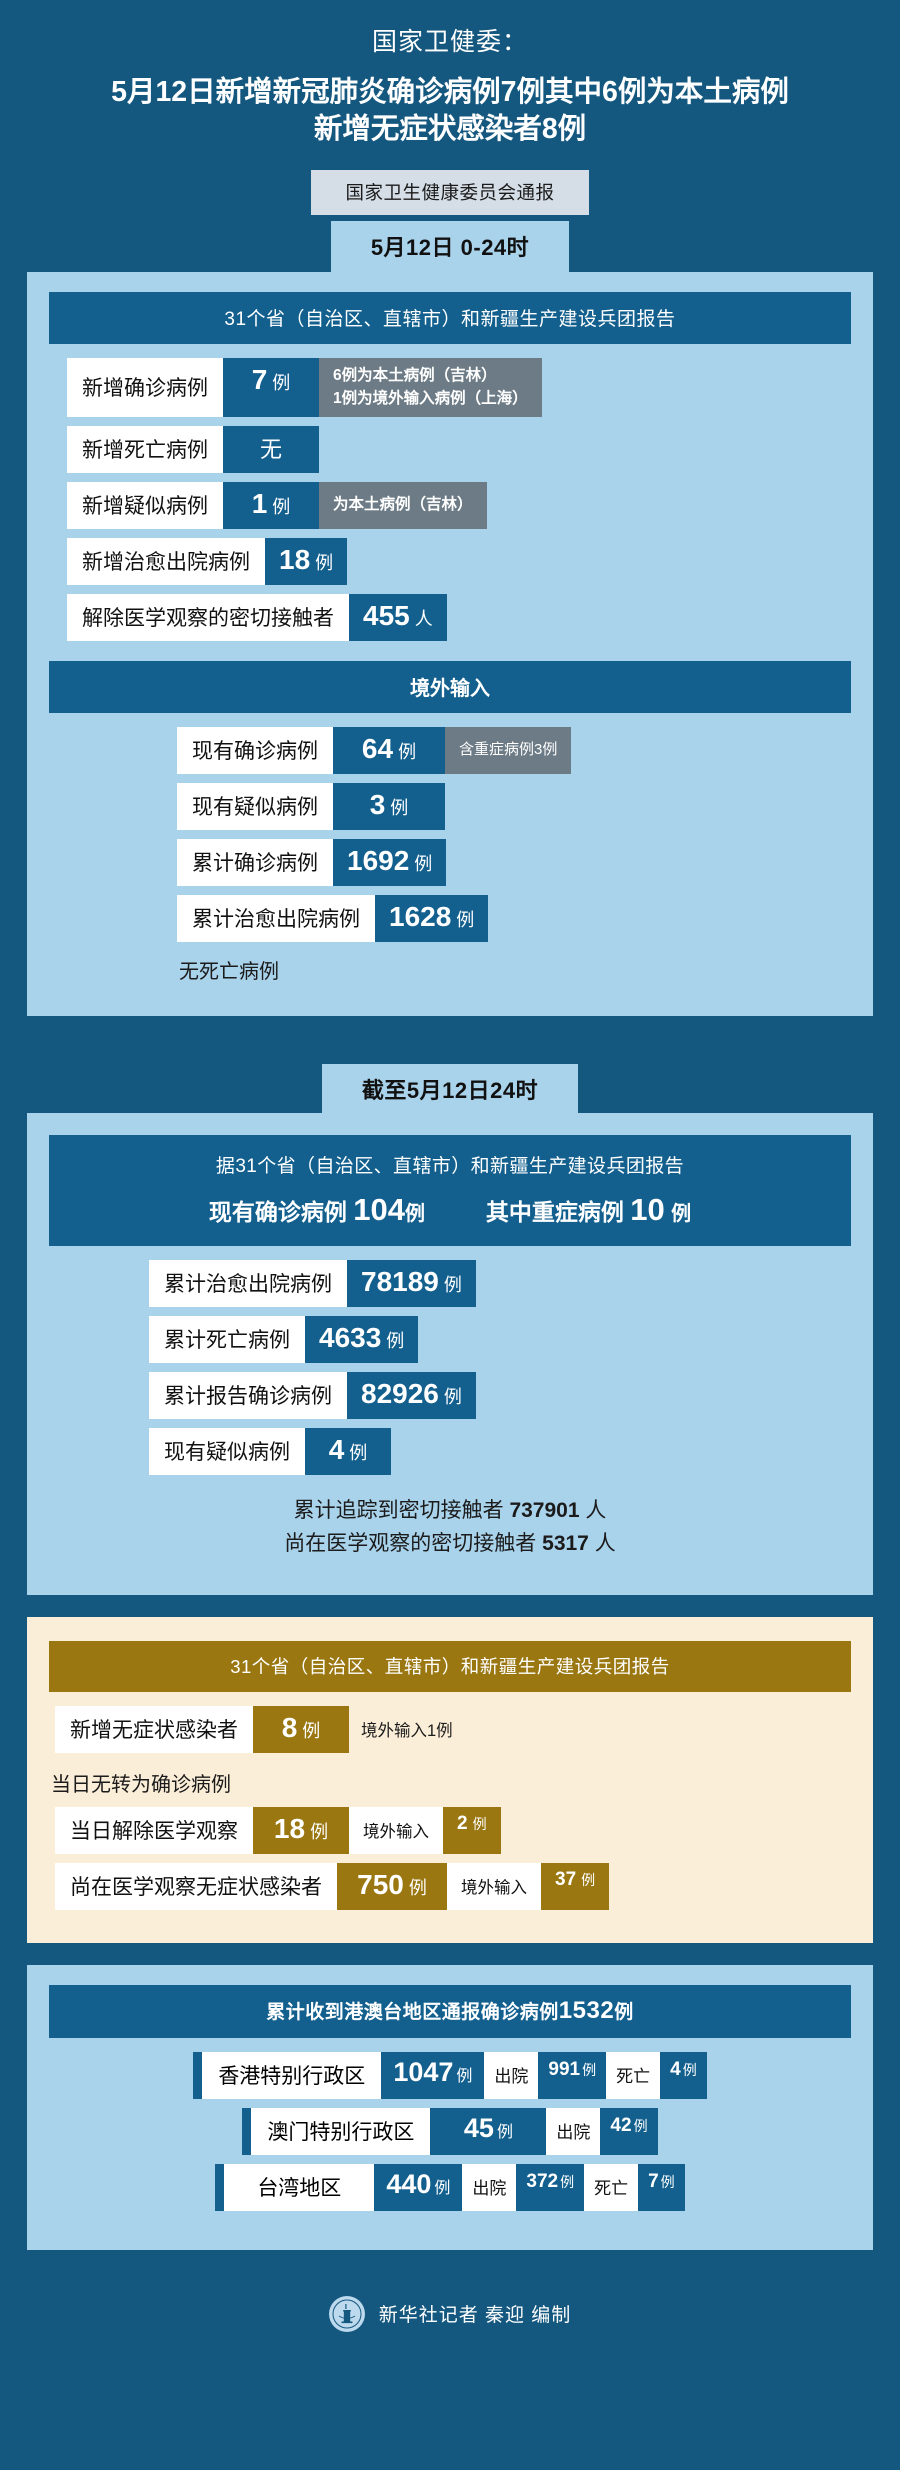 The height and width of the screenshot is (2470, 900). Describe the element at coordinates (450, 1210) in the screenshot. I see `section2-header-stats: 现有确诊病例 104例 其中重症病例 10 例` at that location.